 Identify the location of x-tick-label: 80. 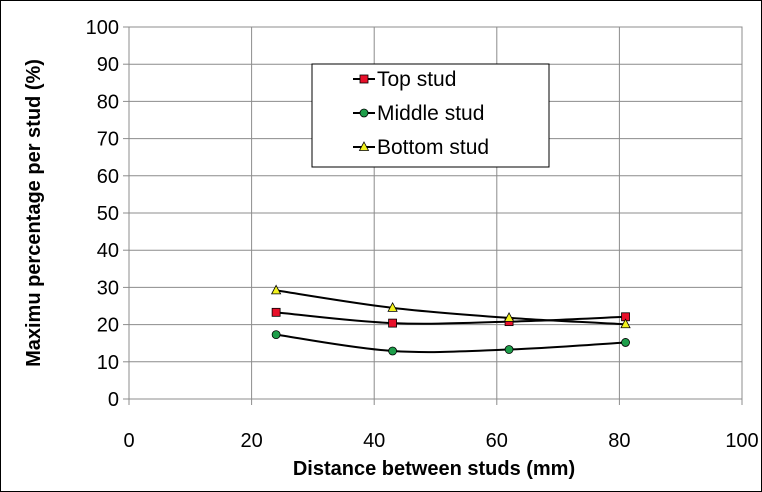
(619, 441).